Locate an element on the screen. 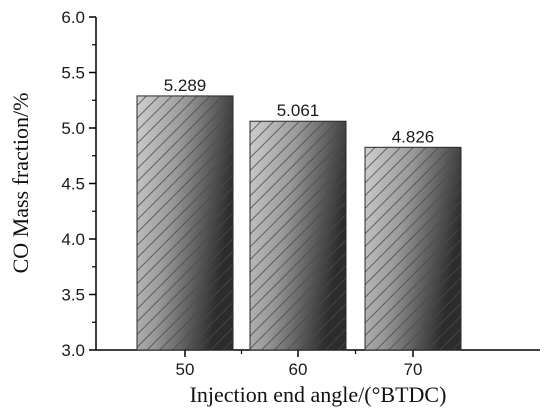 The width and height of the screenshot is (550, 416). data-labels: 5.289 5.061 4.826 is located at coordinates (299, 111).